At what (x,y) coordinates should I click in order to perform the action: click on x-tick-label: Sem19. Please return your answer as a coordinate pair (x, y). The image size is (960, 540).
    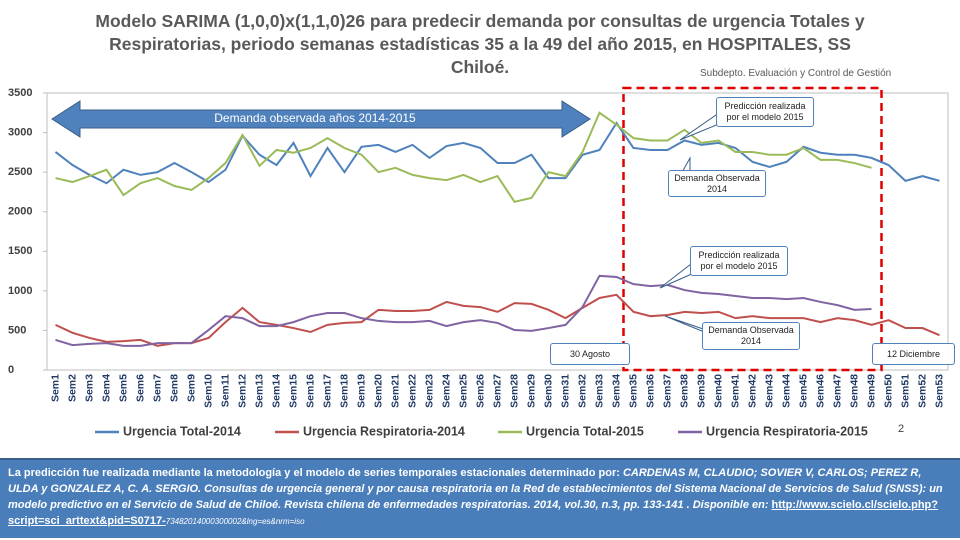
    Looking at the image, I should click on (361, 391).